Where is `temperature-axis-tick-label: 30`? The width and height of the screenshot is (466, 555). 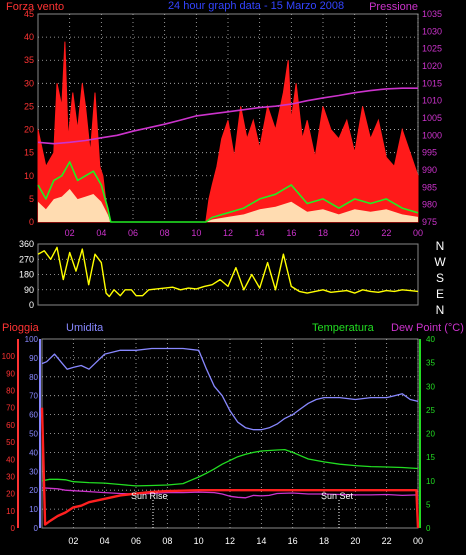 temperature-axis-tick-label: 30 is located at coordinates (430, 386).